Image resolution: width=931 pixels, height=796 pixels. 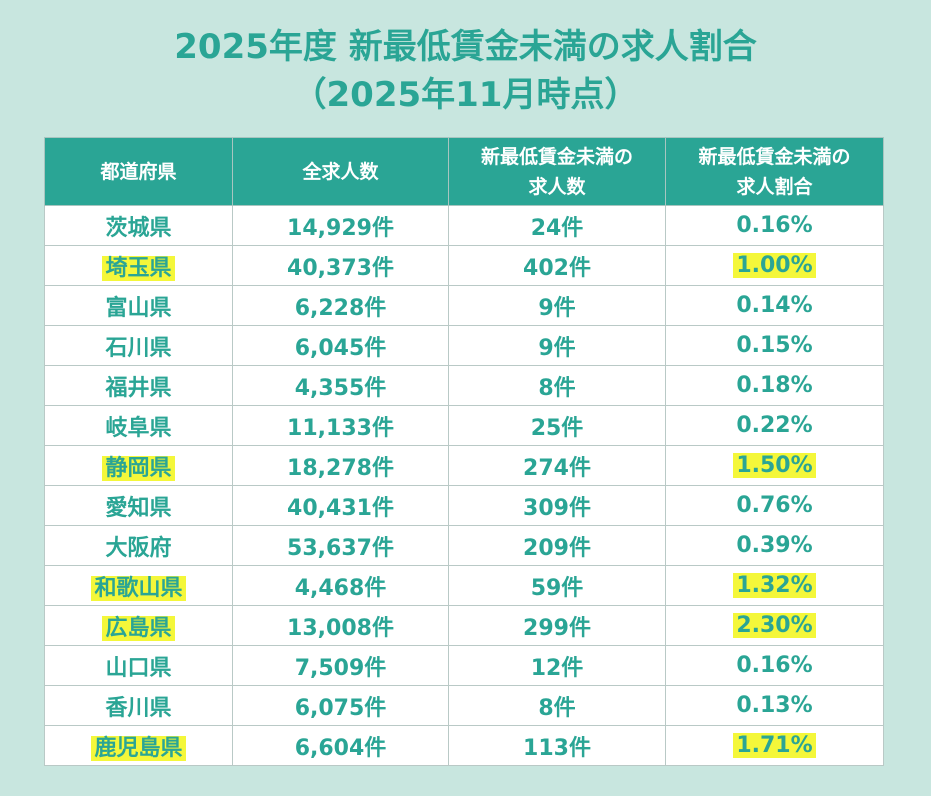 I want to click on cell-under-min-ratio: 0.76%, so click(x=774, y=505).